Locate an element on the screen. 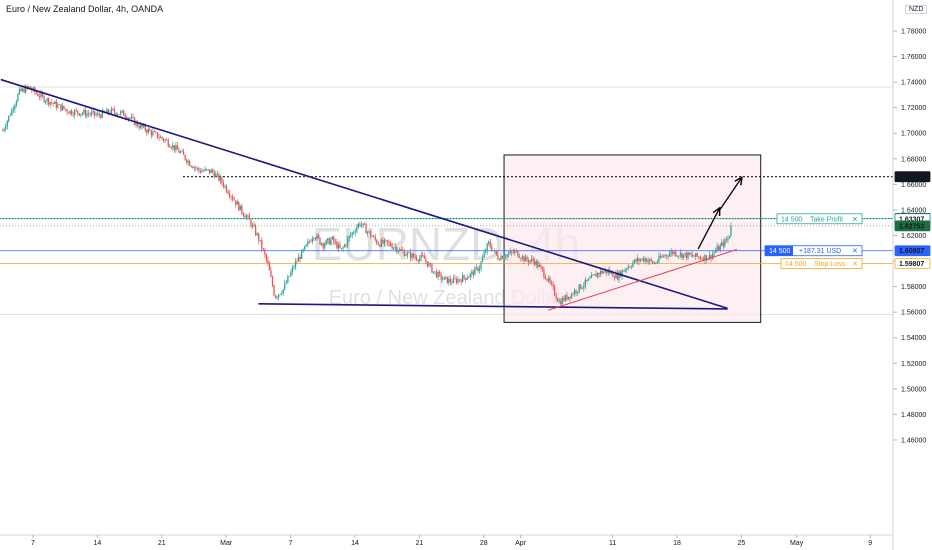  tp-close-button: ✕ is located at coordinates (855, 219).